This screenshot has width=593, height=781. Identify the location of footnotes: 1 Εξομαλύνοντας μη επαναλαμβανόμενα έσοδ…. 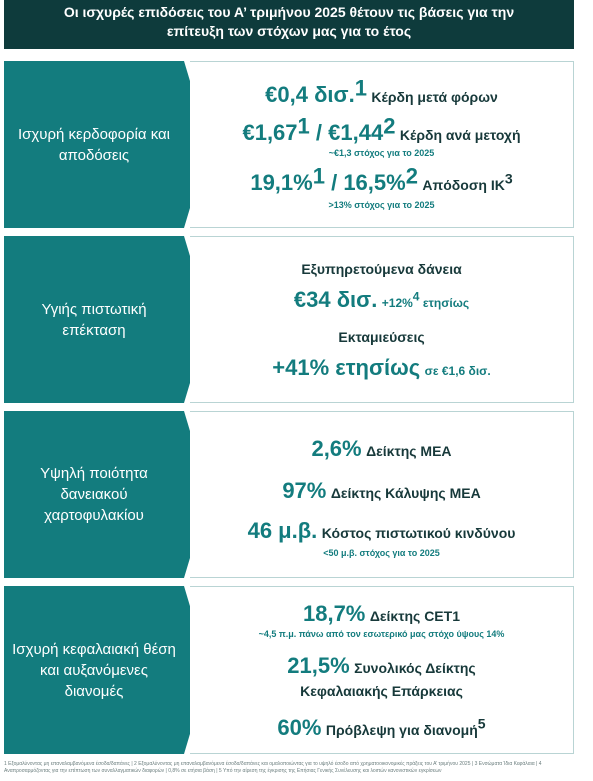
(289, 768).